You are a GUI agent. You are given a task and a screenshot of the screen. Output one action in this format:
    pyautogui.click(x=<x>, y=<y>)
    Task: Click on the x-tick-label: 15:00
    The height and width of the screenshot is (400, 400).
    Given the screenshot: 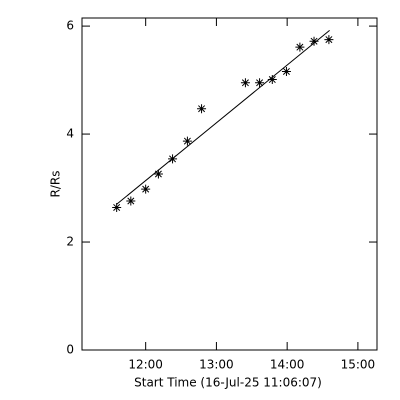 What is the action you would take?
    pyautogui.click(x=358, y=365)
    